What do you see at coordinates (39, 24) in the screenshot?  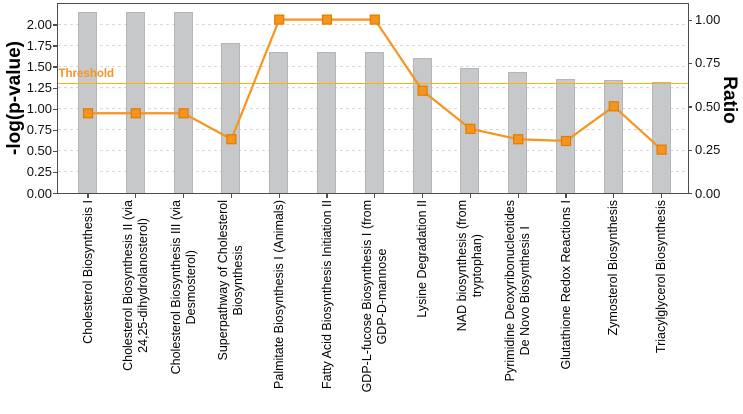 I see `left-tick-label: 2.00` at bounding box center [39, 24].